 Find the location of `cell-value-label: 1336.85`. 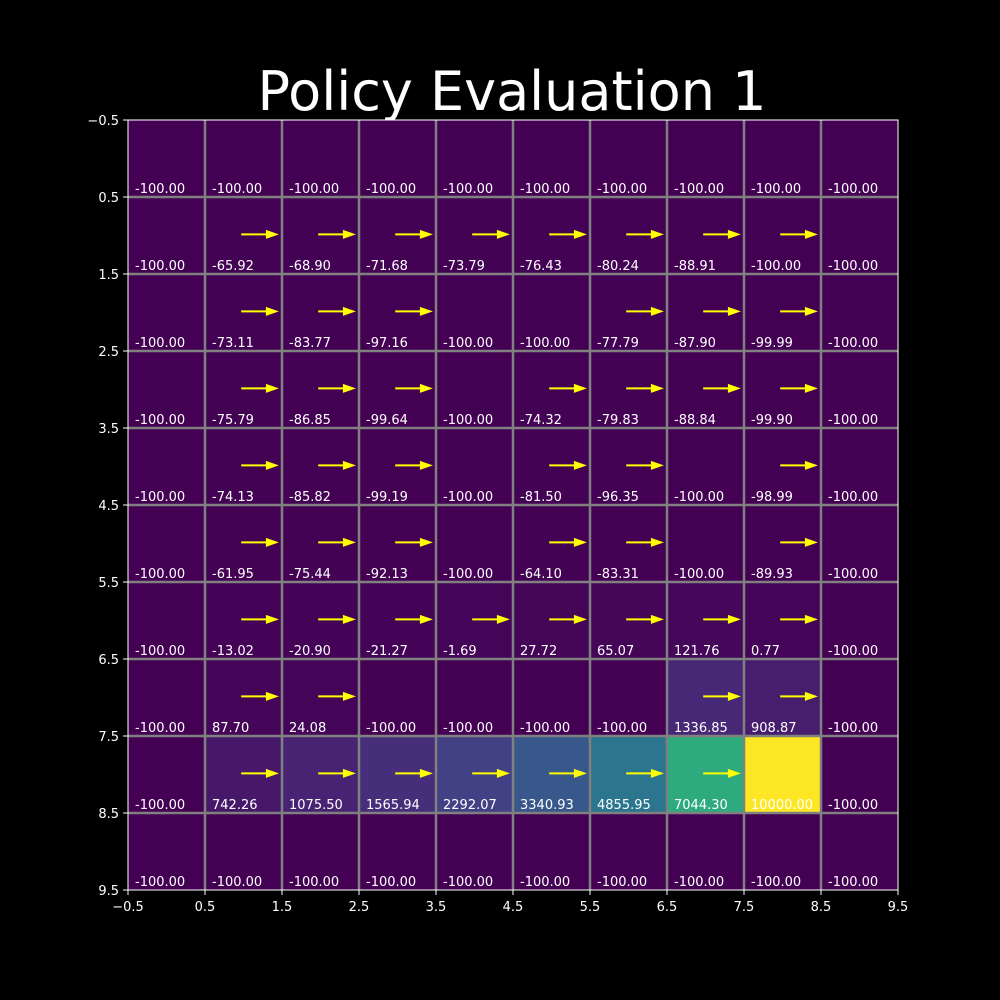

cell-value-label: 1336.85 is located at coordinates (701, 728).